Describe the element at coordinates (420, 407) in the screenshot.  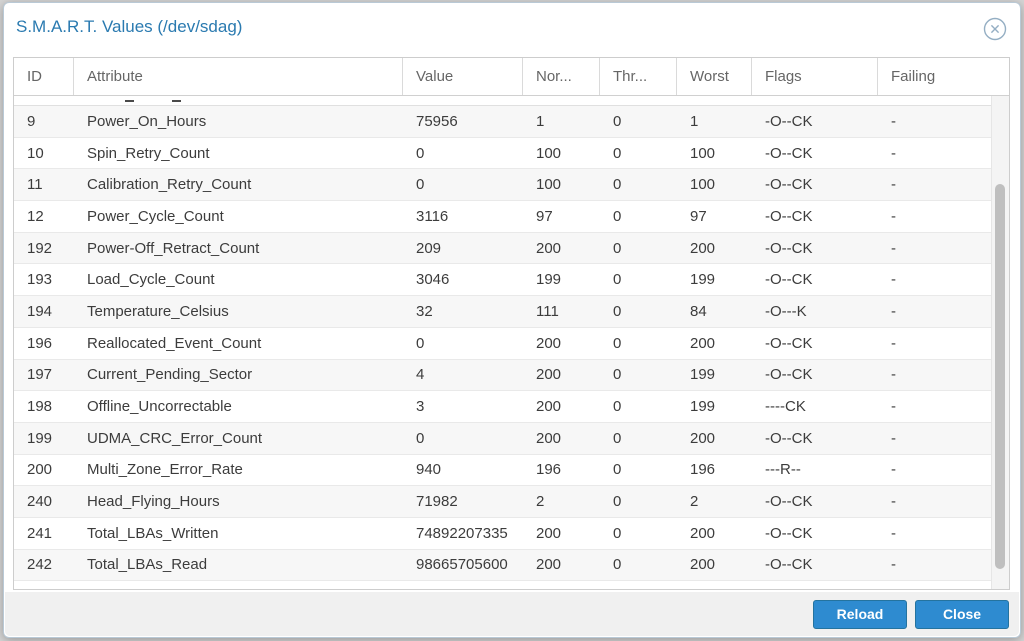
I see `cell-value: 3` at that location.